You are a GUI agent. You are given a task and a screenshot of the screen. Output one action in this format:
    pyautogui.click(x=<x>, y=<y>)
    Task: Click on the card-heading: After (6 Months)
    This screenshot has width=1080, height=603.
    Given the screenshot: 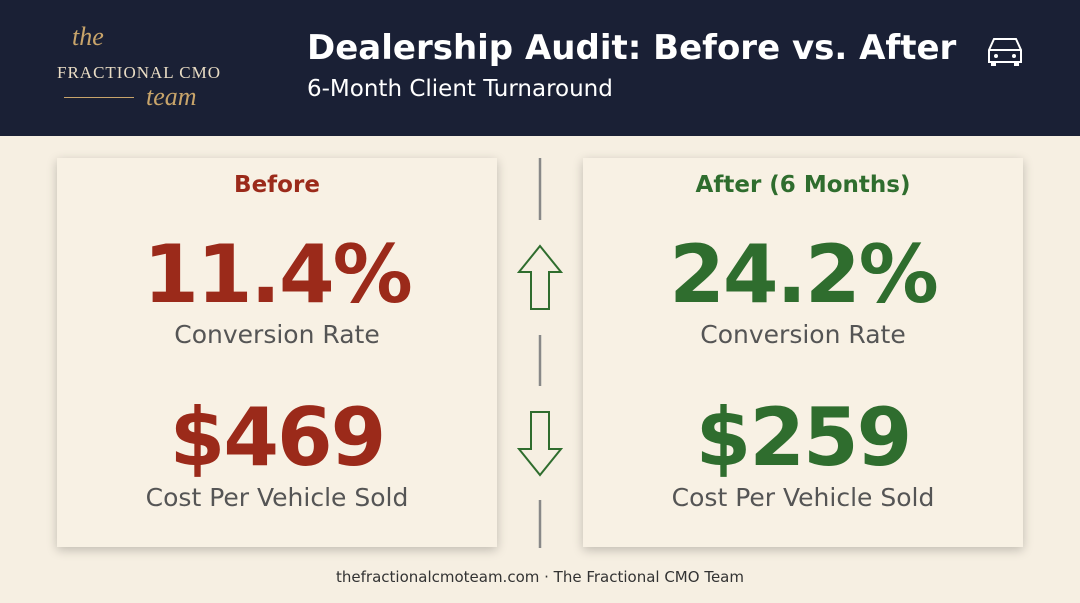 What is the action you would take?
    pyautogui.click(x=803, y=185)
    